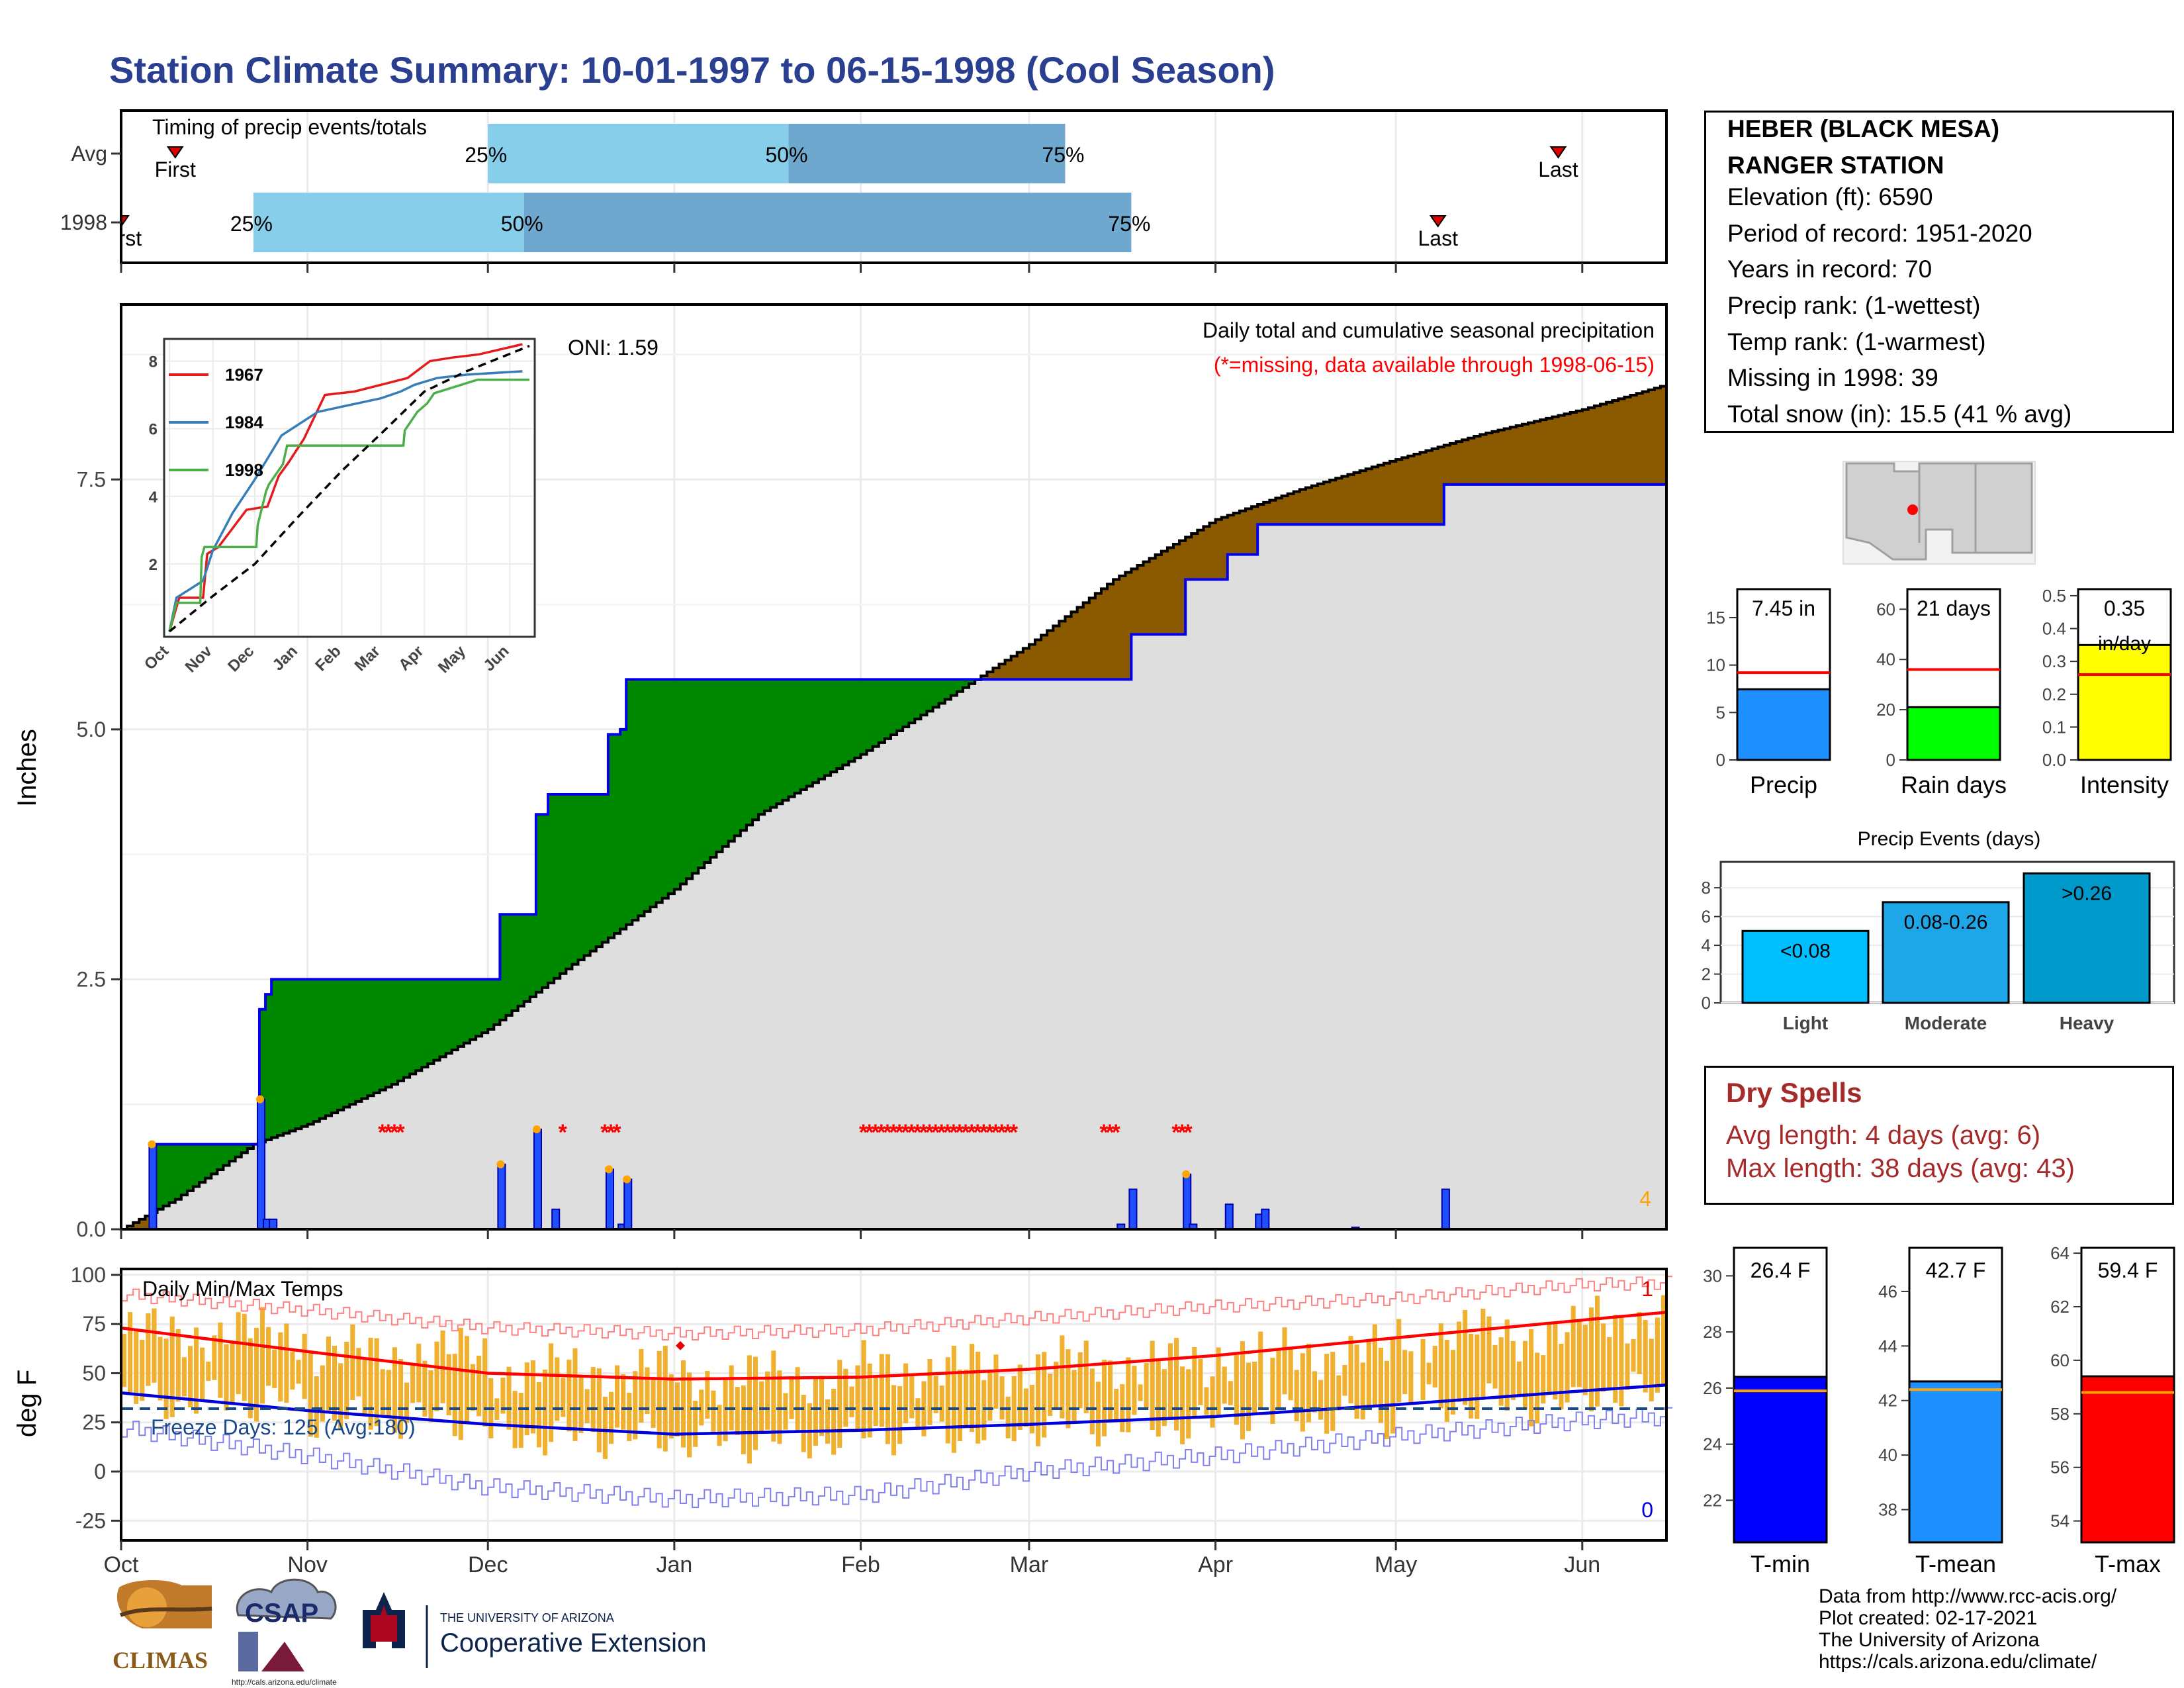  I want to click on inset-ytick-label: 2, so click(153, 565).